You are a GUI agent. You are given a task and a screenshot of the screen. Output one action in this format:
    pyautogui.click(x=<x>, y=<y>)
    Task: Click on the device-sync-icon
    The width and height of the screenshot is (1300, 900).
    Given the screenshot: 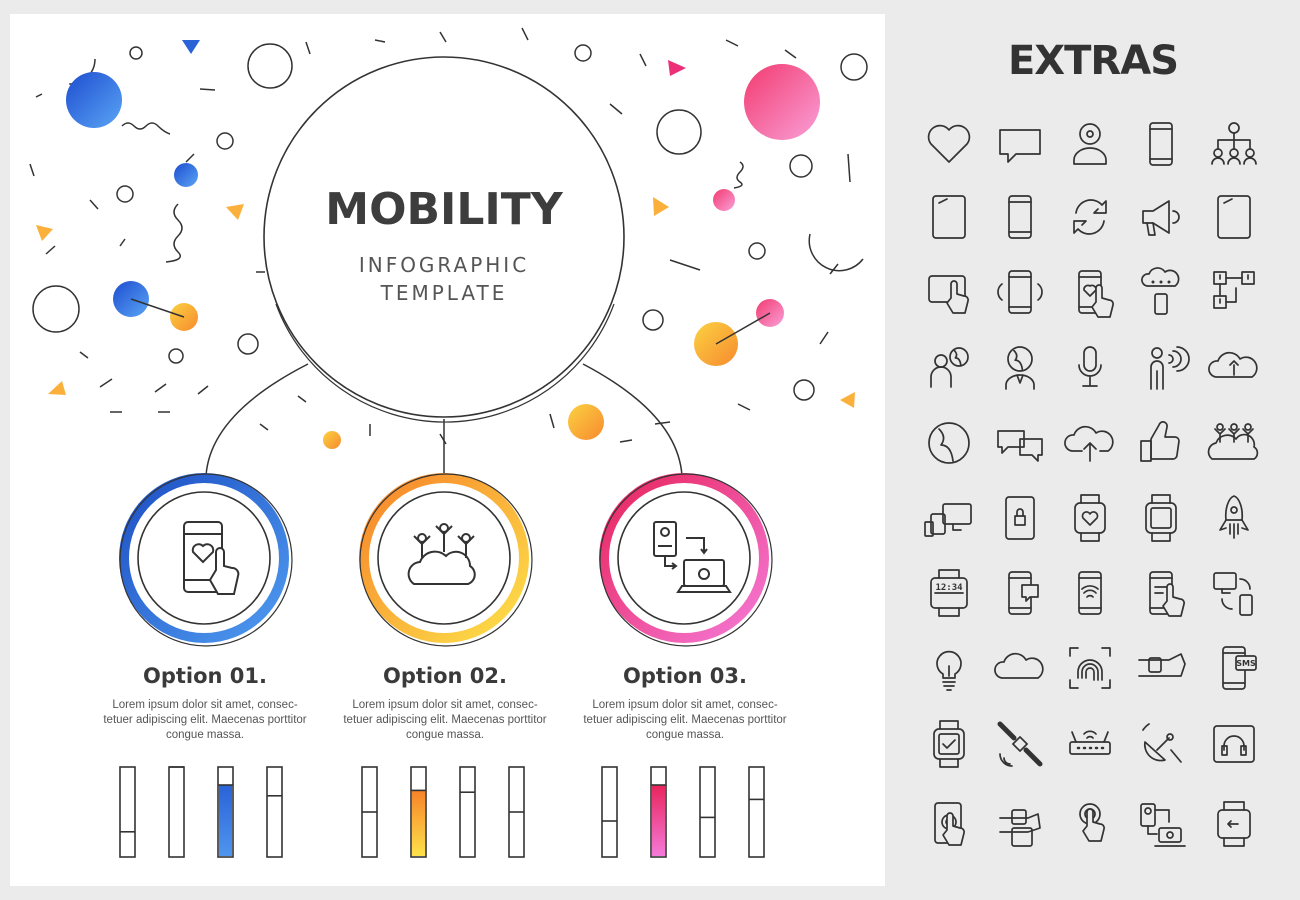 What is the action you would take?
    pyautogui.click(x=1233, y=594)
    